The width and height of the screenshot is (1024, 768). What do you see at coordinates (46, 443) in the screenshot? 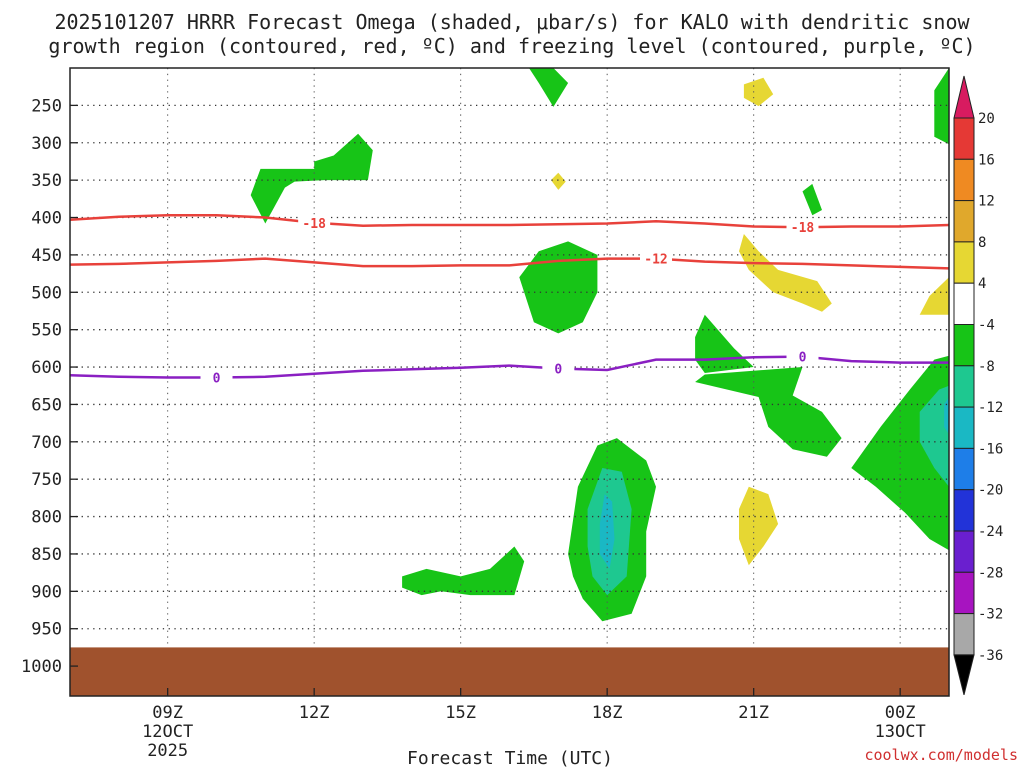
I see `y-tick-label-9: 700` at bounding box center [46, 443].